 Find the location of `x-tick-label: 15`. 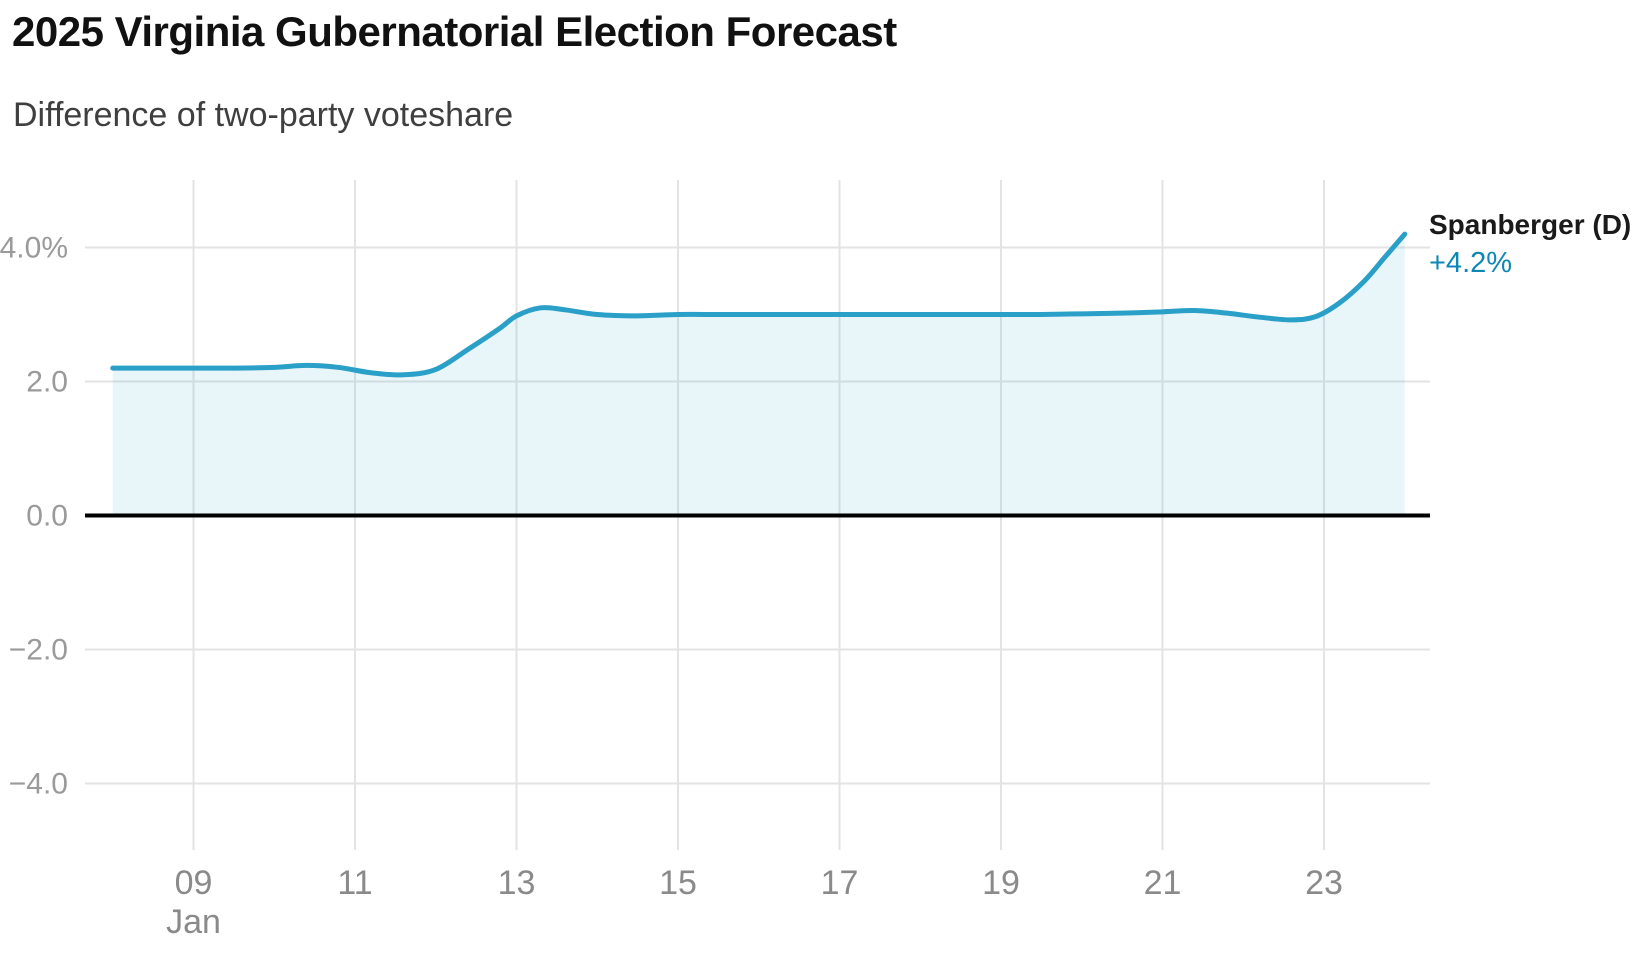

x-tick-label: 15 is located at coordinates (678, 883).